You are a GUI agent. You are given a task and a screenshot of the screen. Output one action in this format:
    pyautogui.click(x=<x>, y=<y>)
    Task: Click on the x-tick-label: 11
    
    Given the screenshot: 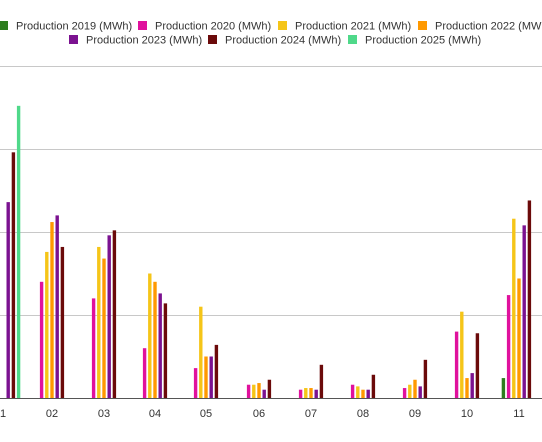 What is the action you would take?
    pyautogui.click(x=518, y=414)
    